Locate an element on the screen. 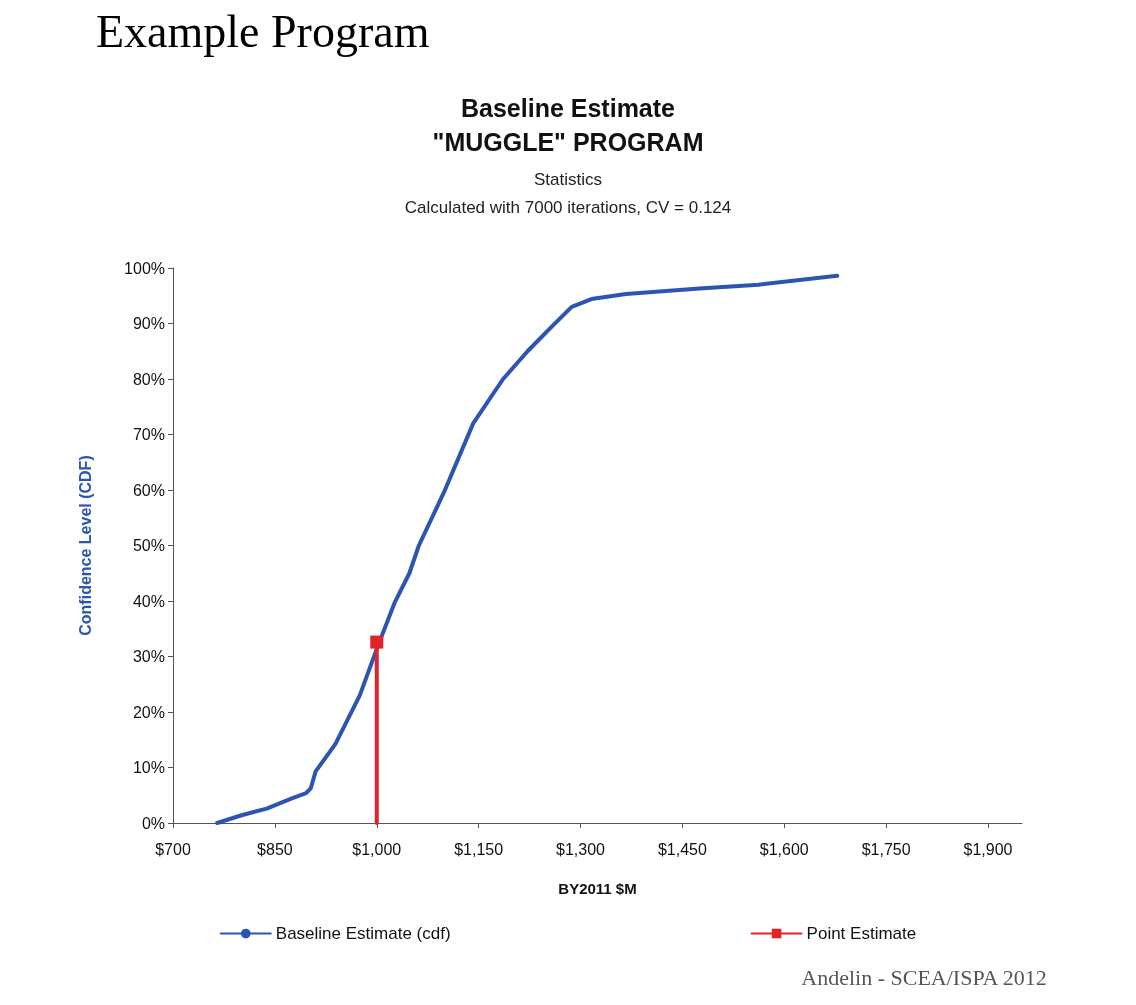 The height and width of the screenshot is (1005, 1136). x-tick-label: $1,750 is located at coordinates (886, 849).